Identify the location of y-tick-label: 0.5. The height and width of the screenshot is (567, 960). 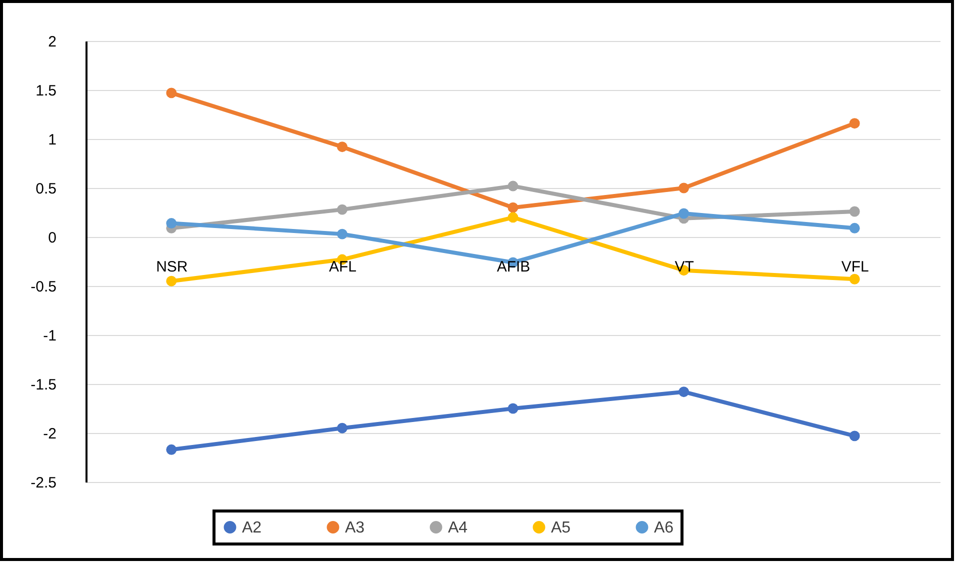
(46, 189).